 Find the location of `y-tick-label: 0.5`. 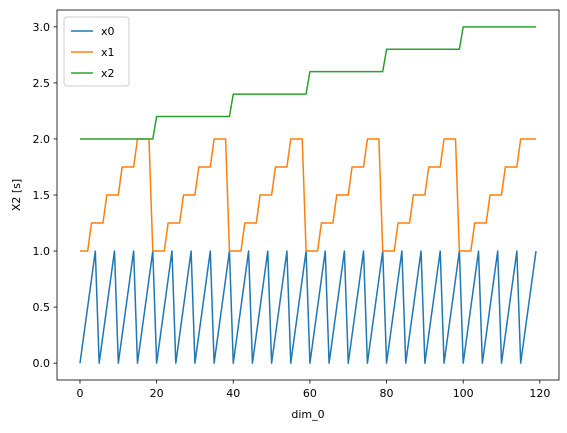

y-tick-label: 0.5 is located at coordinates (42, 307).